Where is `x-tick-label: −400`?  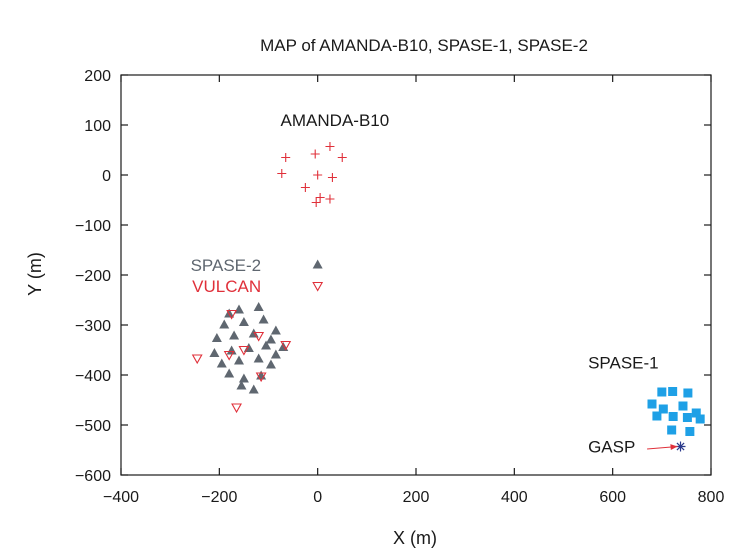
x-tick-label: −400 is located at coordinates (121, 497).